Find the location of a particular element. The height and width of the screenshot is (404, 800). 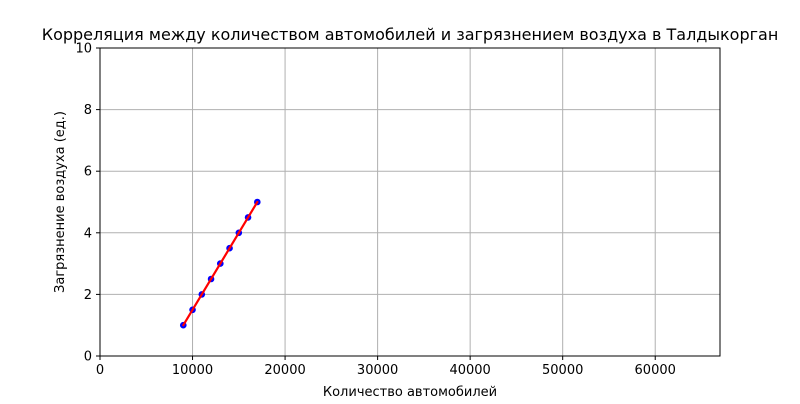

x-tick-label: 10000 is located at coordinates (192, 370).